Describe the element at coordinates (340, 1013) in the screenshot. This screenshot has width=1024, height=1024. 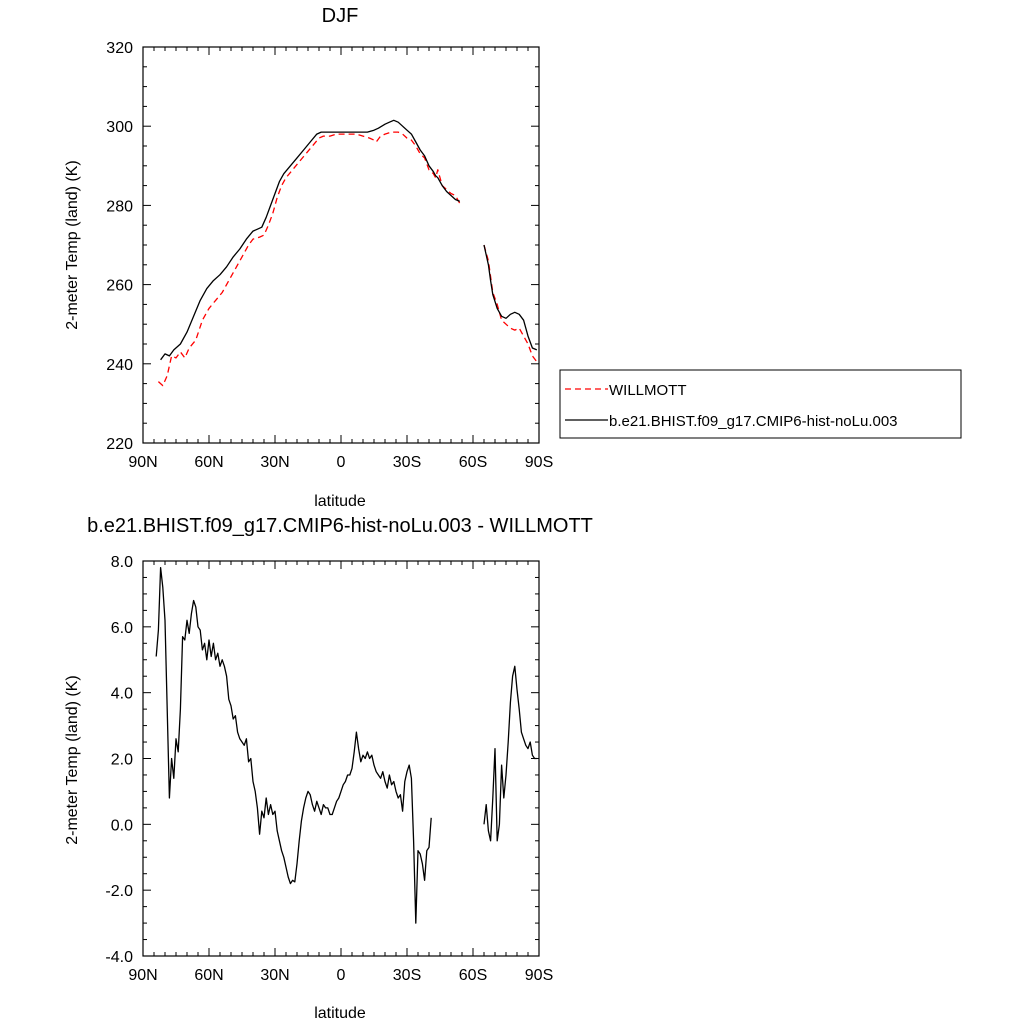
I see `bottom-x-axis-label: latitude` at that location.